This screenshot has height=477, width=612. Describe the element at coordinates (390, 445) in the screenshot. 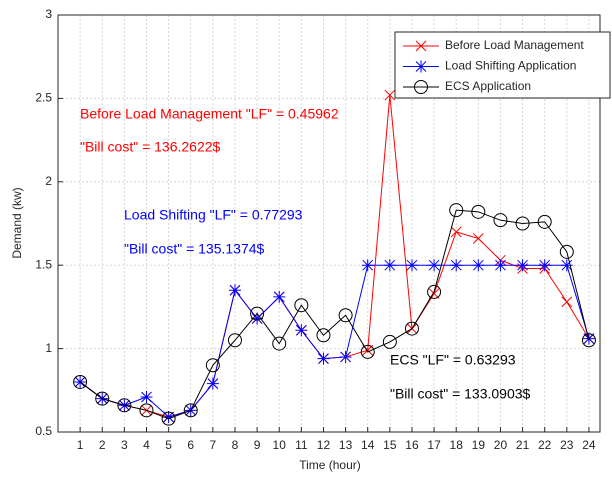

I see `x-tick-label: 15` at that location.